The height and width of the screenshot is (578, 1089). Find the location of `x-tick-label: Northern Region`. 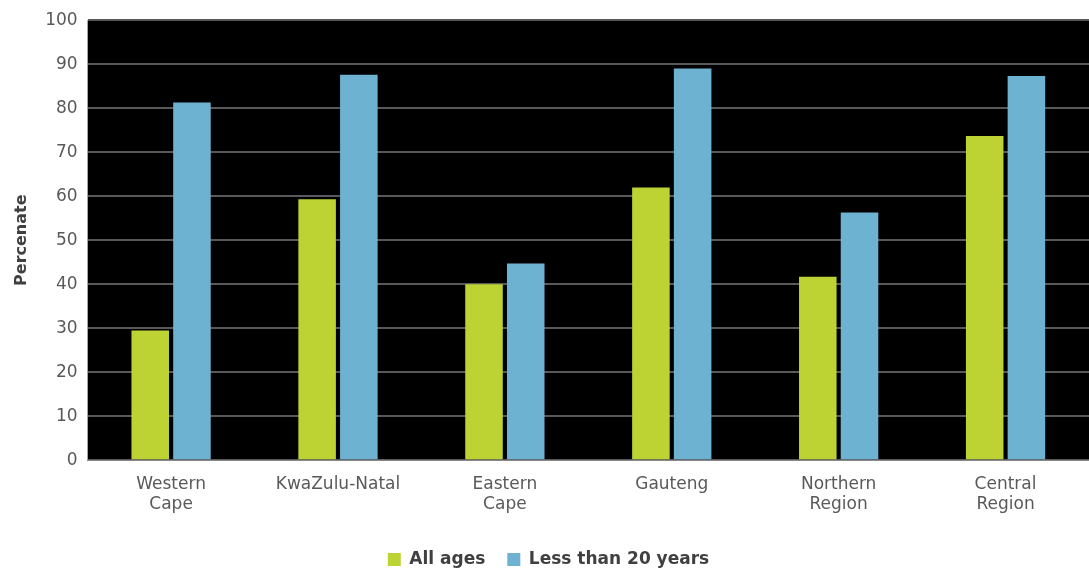

x-tick-label: Northern Region is located at coordinates (838, 493).